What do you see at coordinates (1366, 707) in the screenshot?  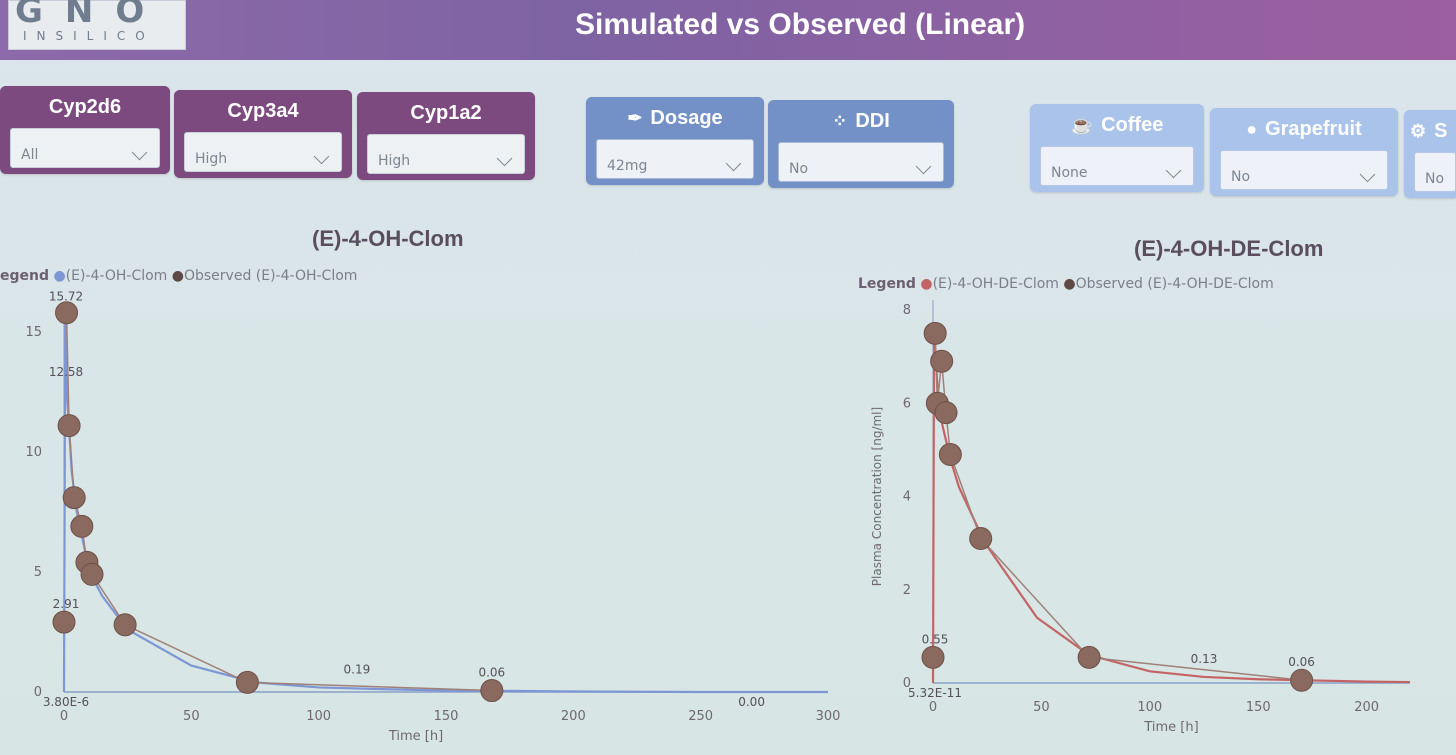 I see `x-tick-label: 200` at bounding box center [1366, 707].